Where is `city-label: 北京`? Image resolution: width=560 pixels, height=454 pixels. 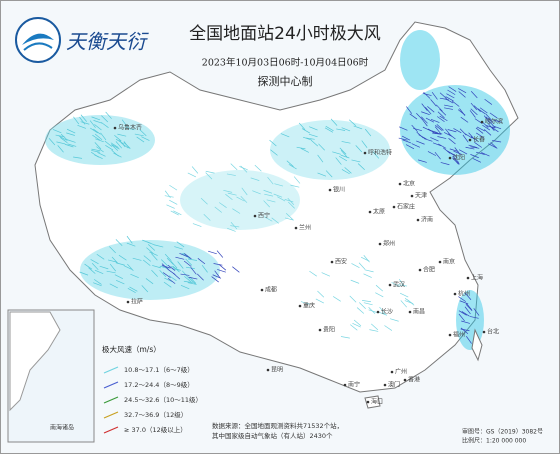
city-label: 北京 is located at coordinates (409, 184).